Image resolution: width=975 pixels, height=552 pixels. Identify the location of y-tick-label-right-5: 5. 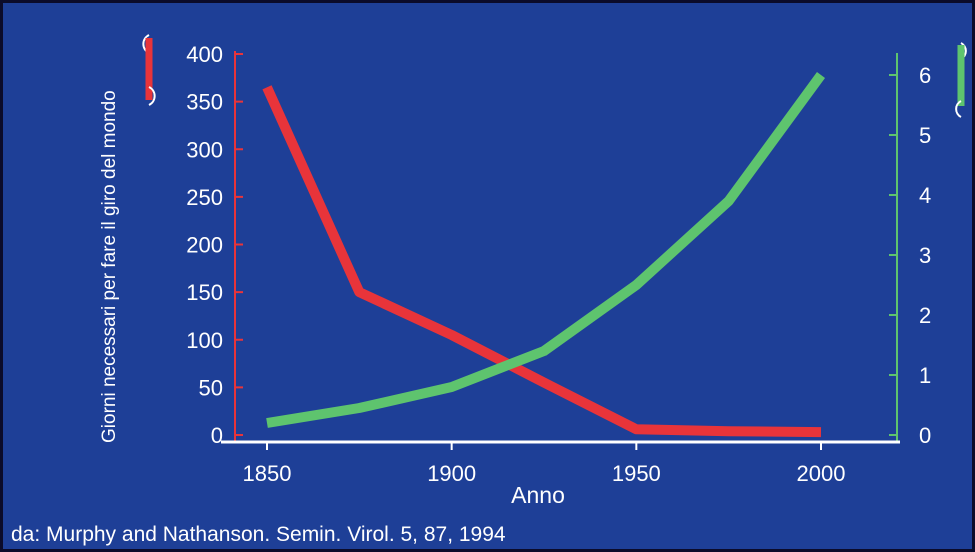
(925, 135).